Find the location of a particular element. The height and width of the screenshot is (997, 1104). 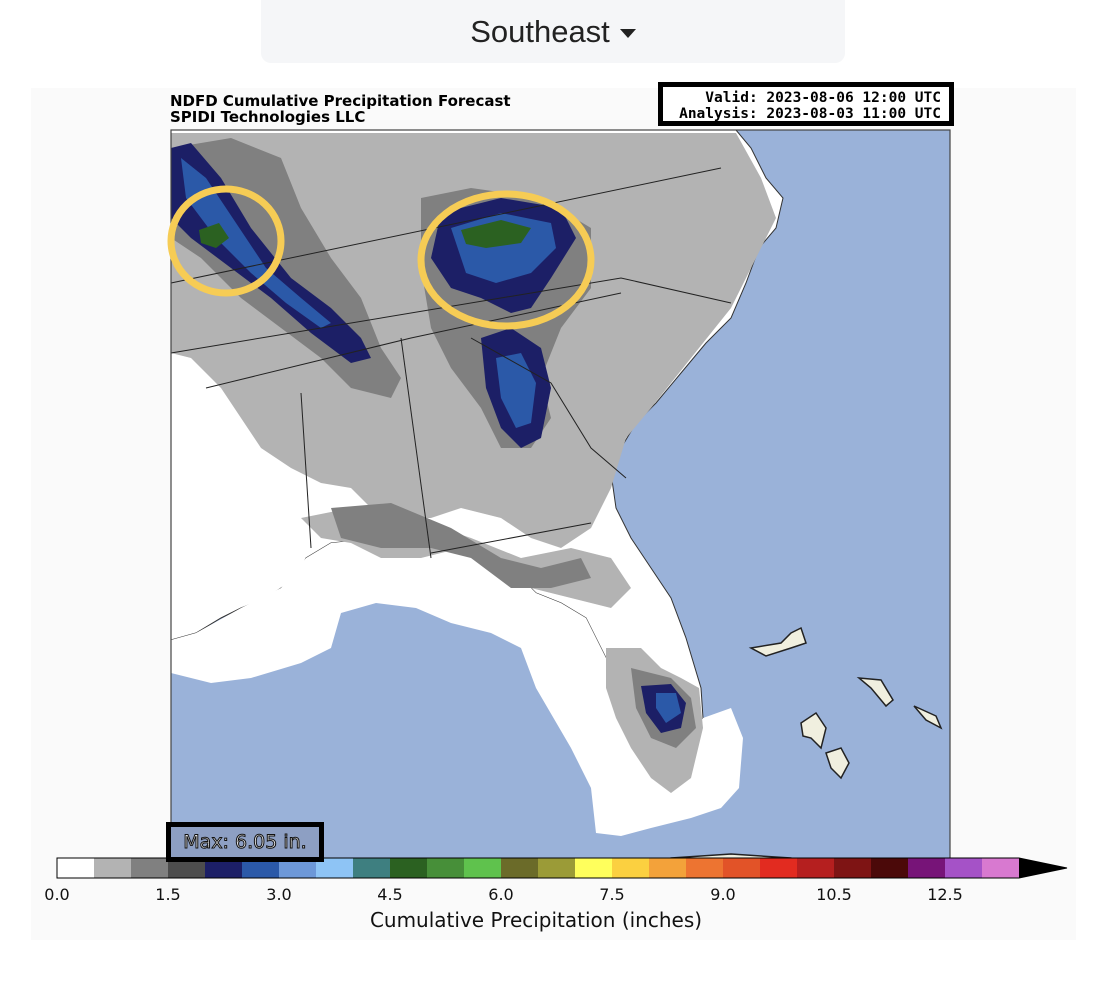

valid-time: Valid: 2023-08-06 12:00 UTC is located at coordinates (823, 98).